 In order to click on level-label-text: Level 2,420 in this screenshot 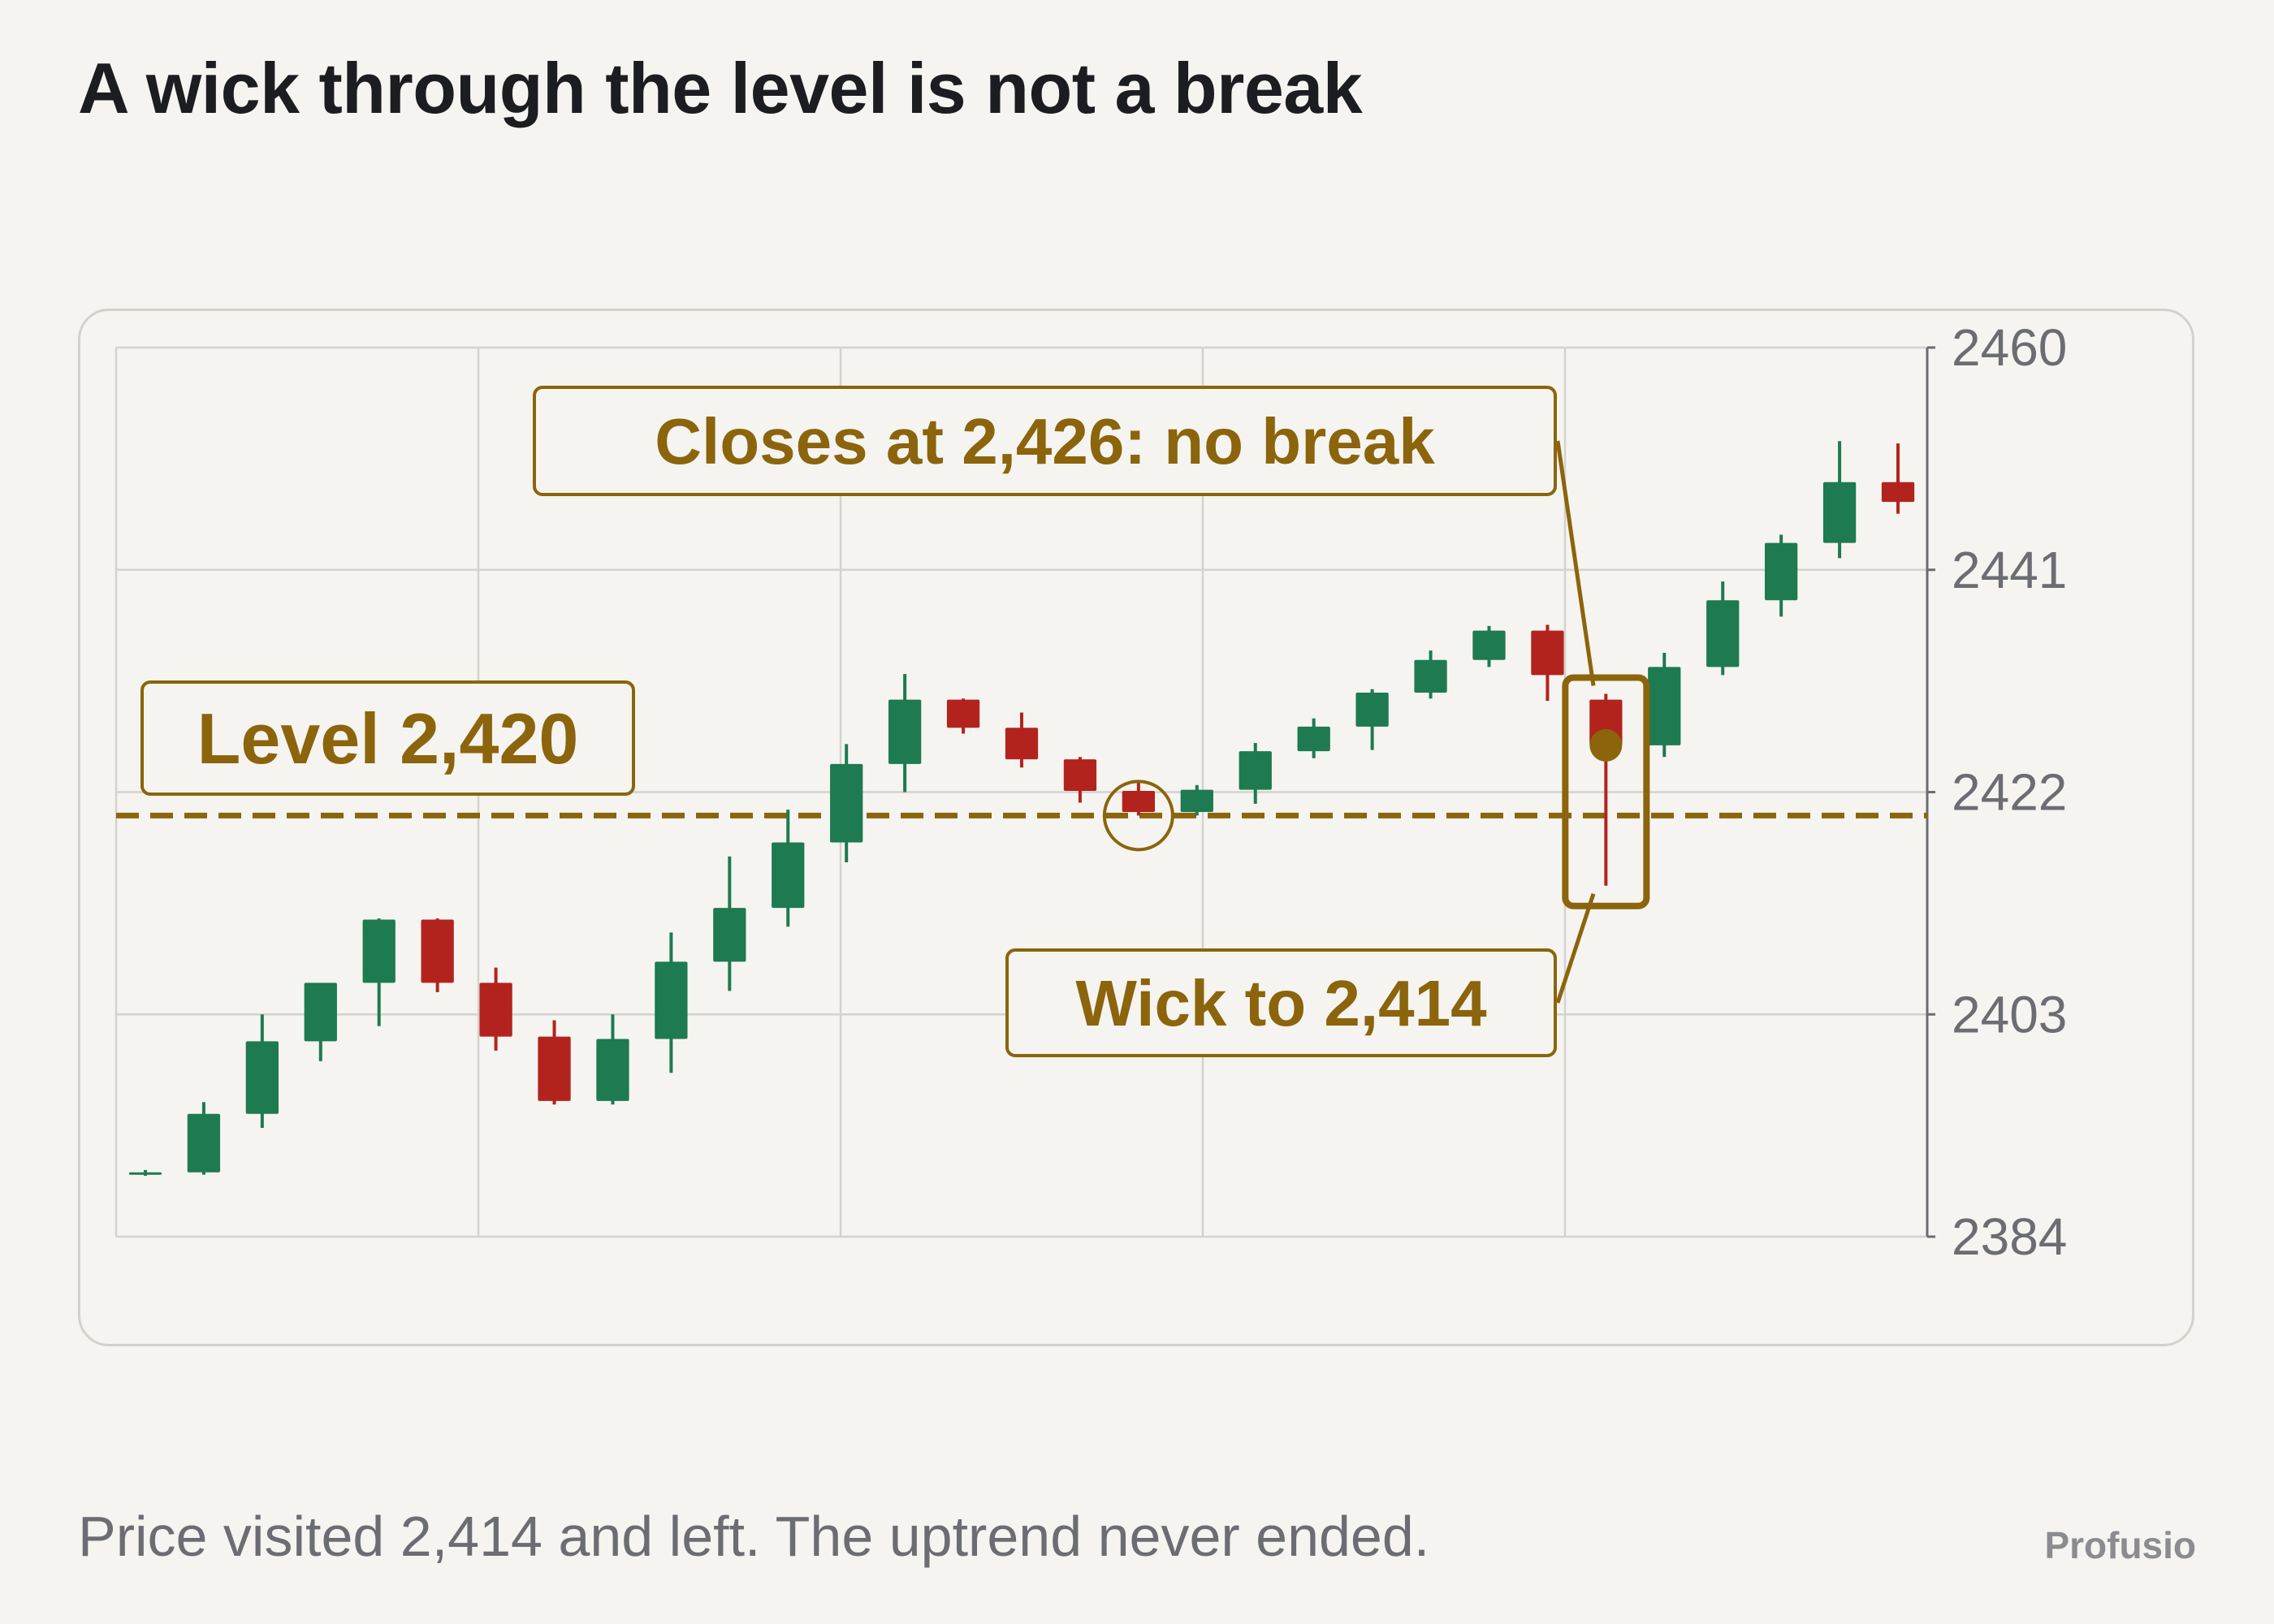, I will do `click(388, 738)`.